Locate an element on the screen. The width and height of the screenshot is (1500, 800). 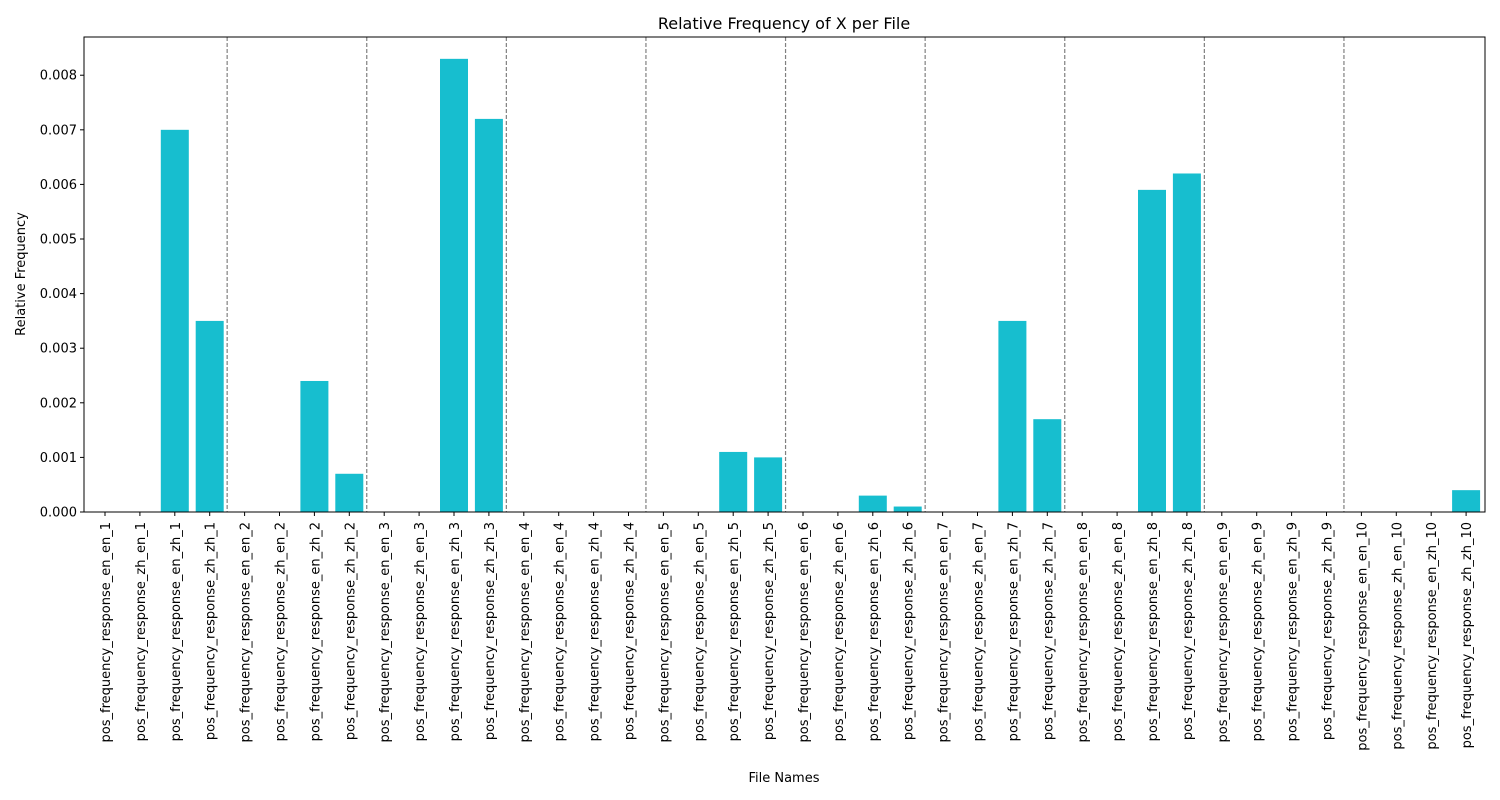
x-tick-label: pos_frequency_response_zh_en_3 is located at coordinates (420, 631).